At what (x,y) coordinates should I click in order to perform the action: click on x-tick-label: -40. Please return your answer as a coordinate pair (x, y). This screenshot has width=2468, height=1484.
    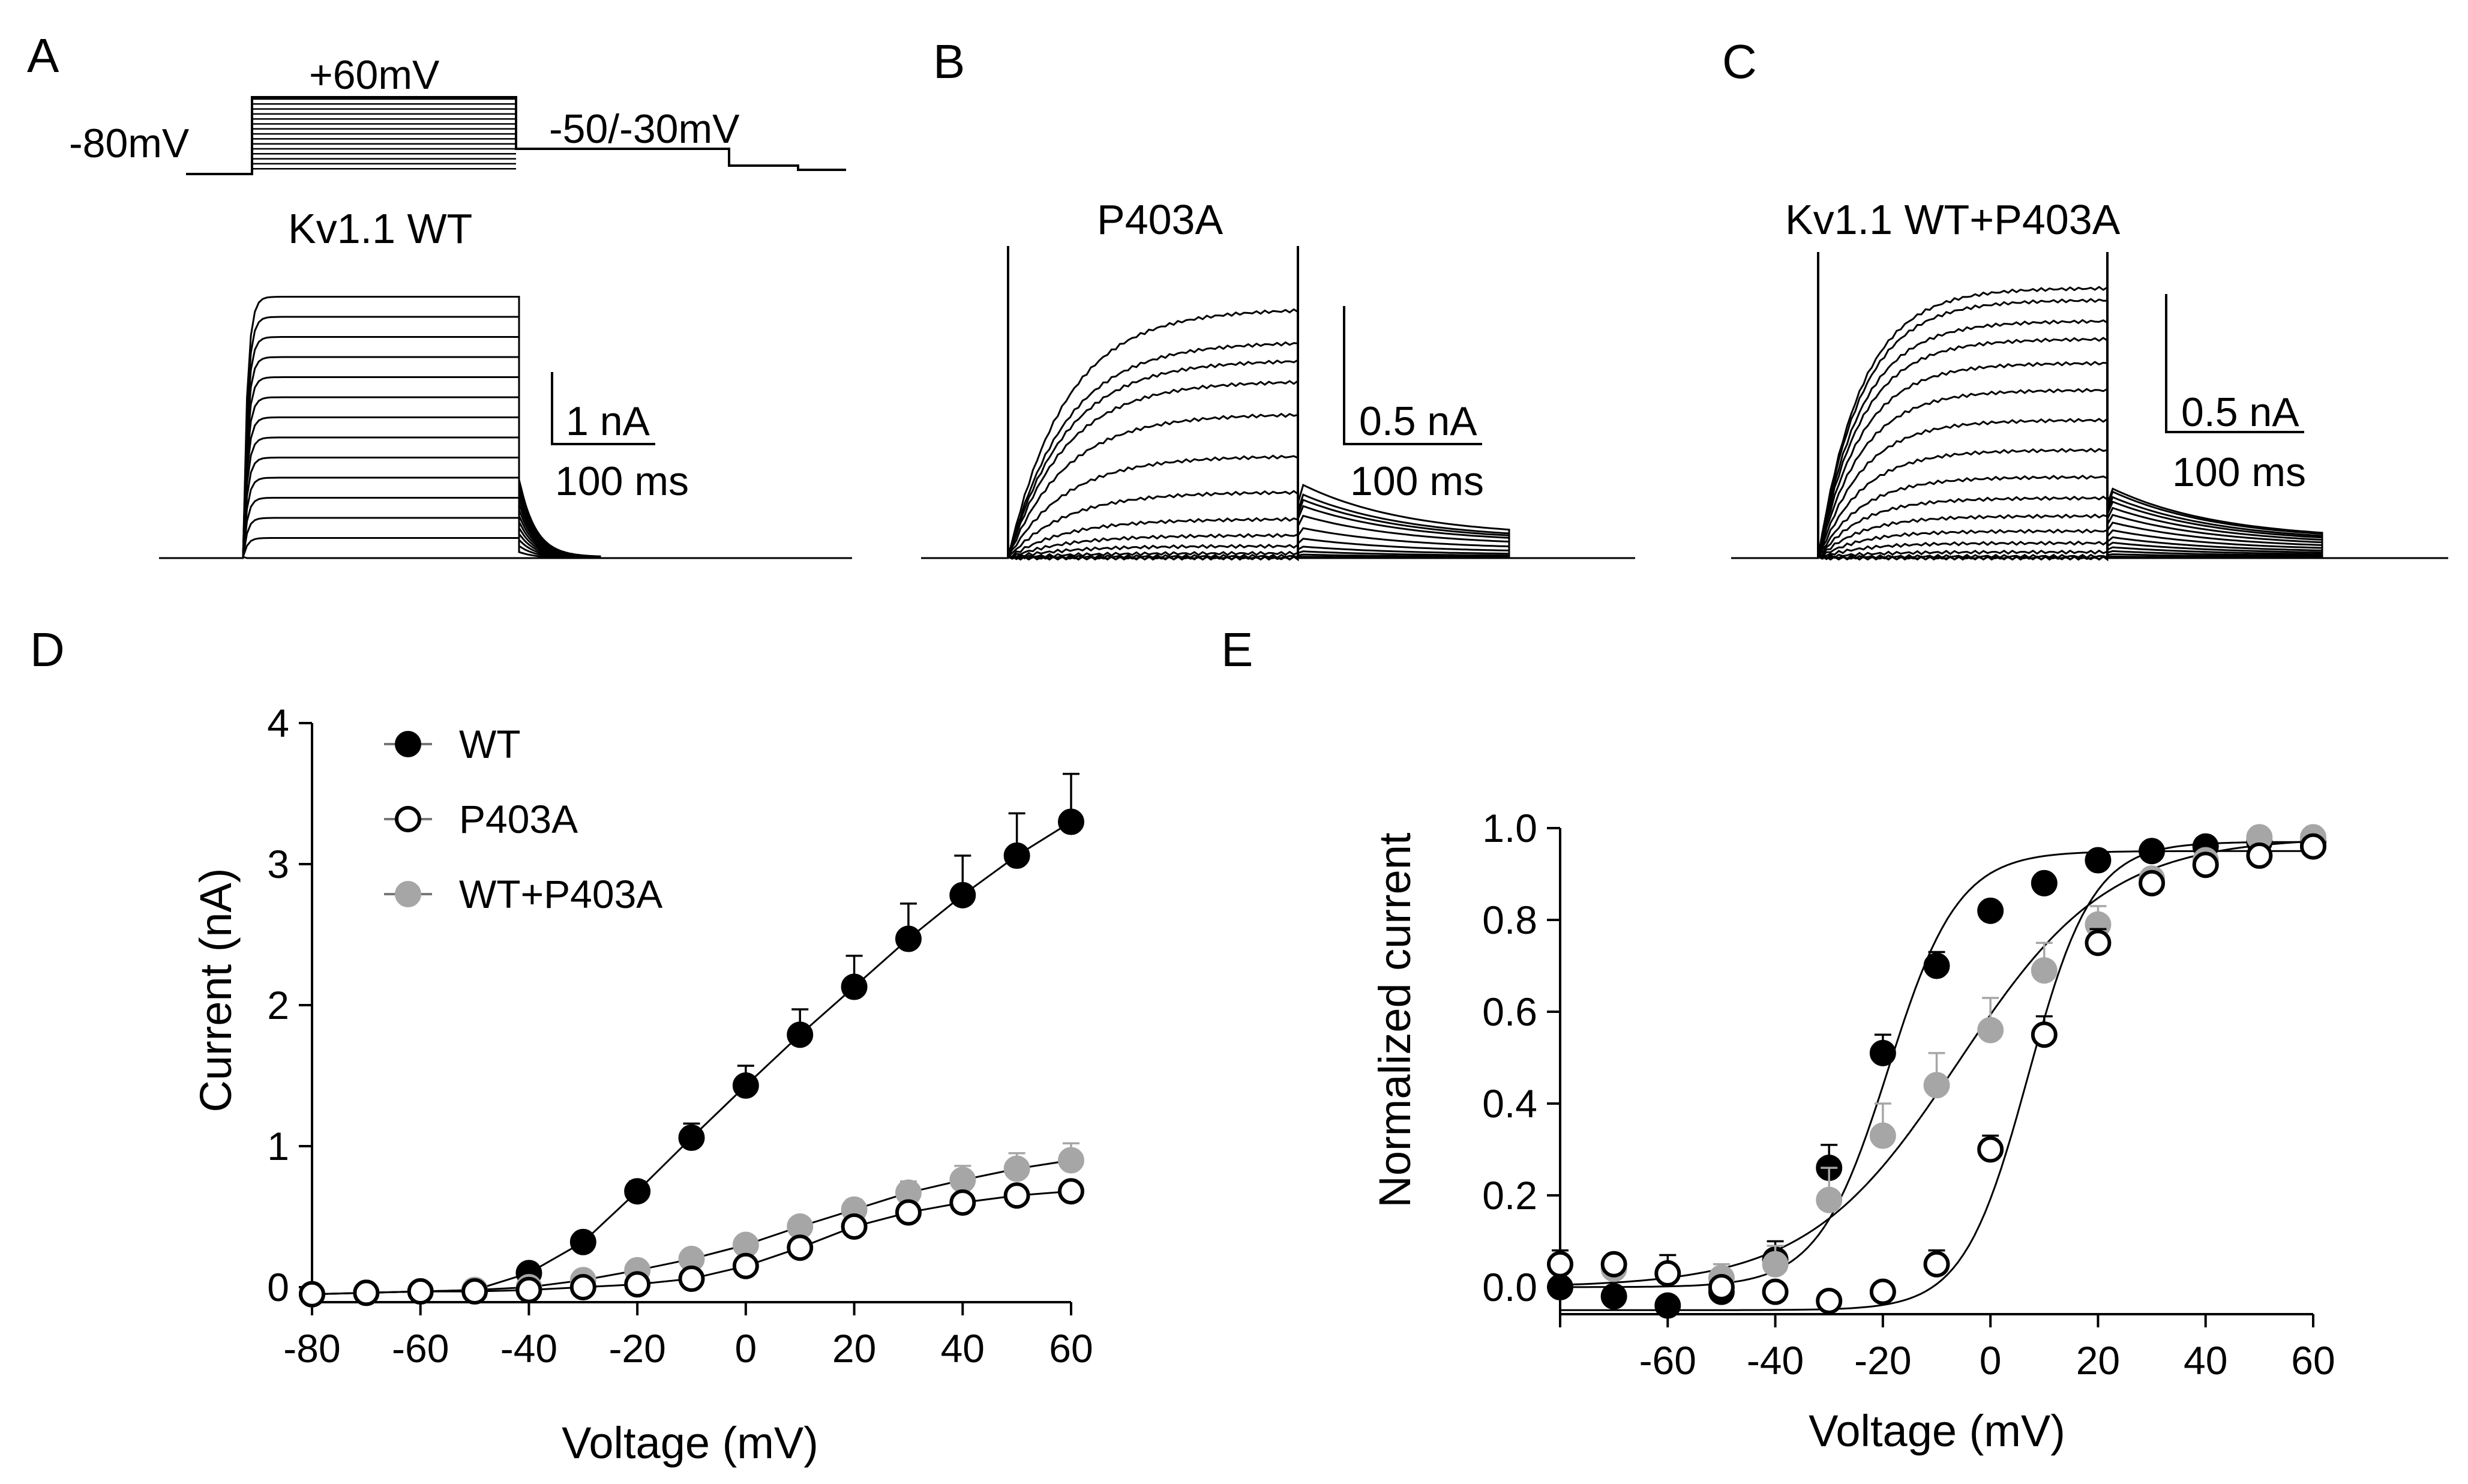
    Looking at the image, I should click on (528, 1348).